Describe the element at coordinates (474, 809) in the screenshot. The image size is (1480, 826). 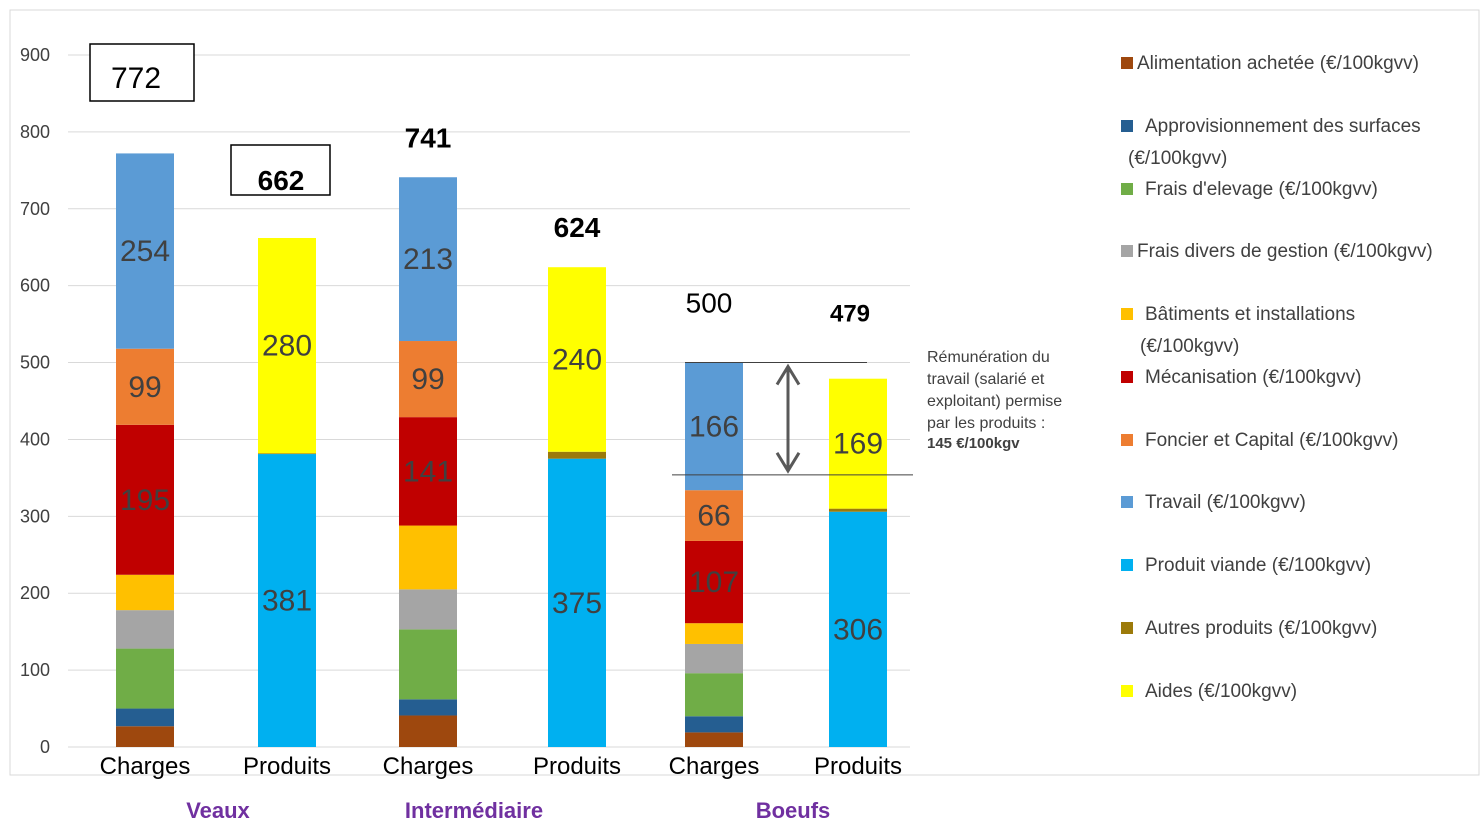
I see `group-label: Intermédiaire` at that location.